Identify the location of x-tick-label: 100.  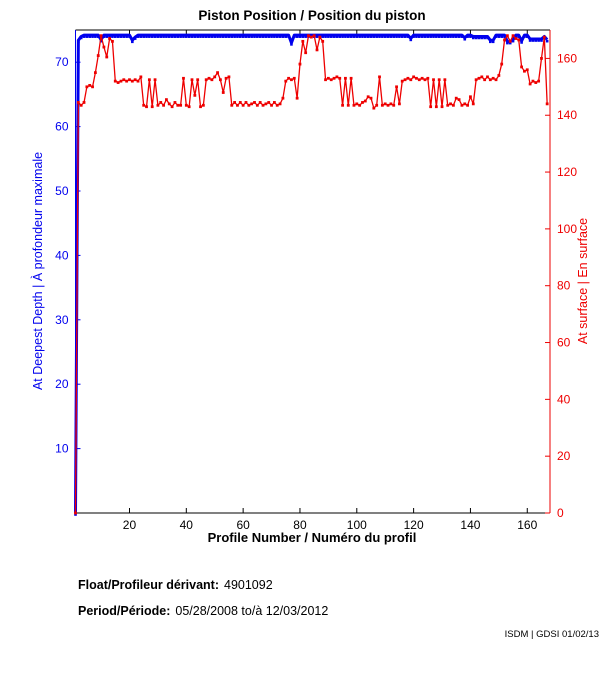
(357, 525).